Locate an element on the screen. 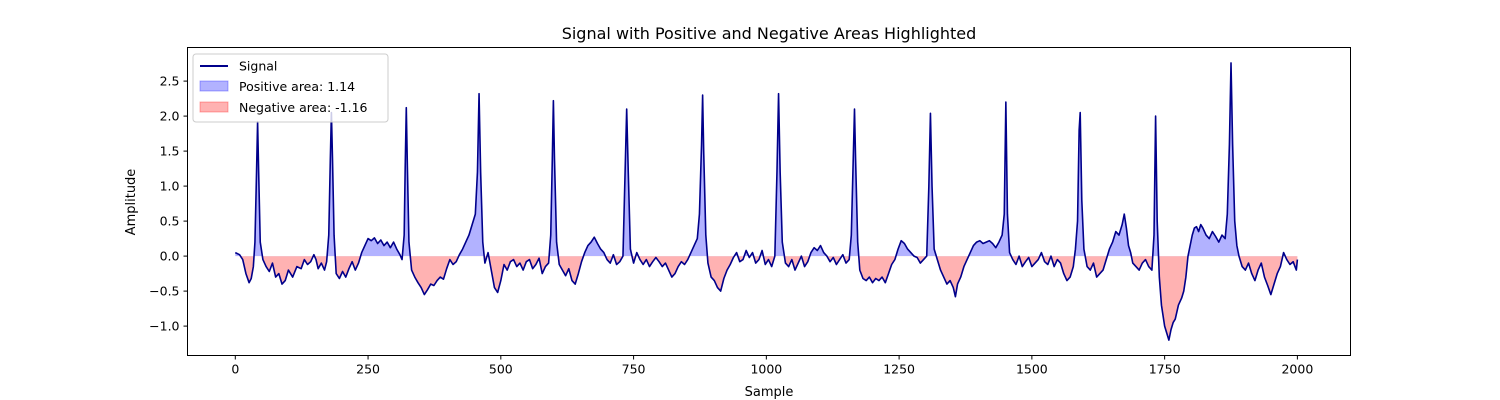  legend-negative-swatch is located at coordinates (214, 107).